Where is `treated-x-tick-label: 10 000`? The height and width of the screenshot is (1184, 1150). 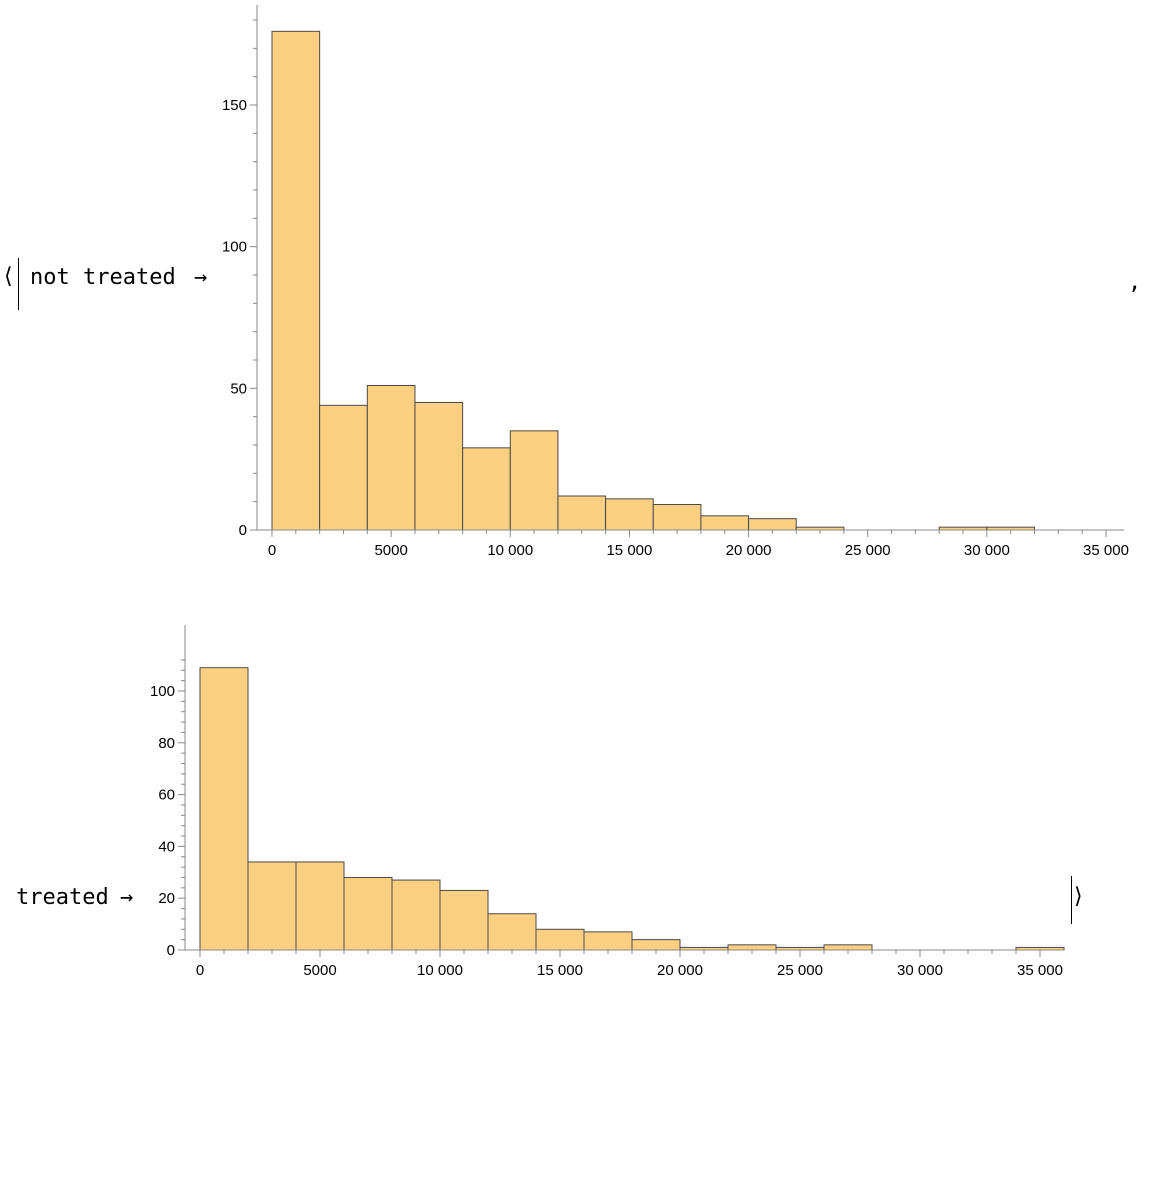 treated-x-tick-label: 10 000 is located at coordinates (440, 970).